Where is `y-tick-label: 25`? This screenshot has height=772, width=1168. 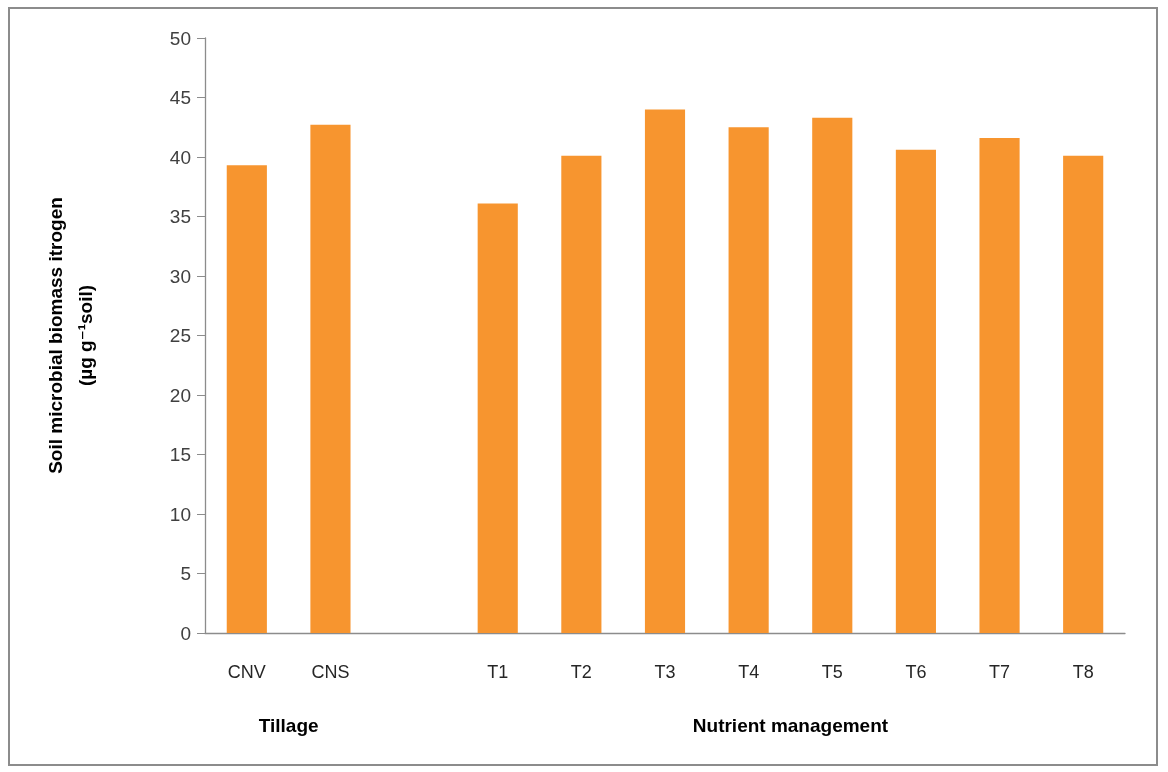
y-tick-label: 25 is located at coordinates (180, 335).